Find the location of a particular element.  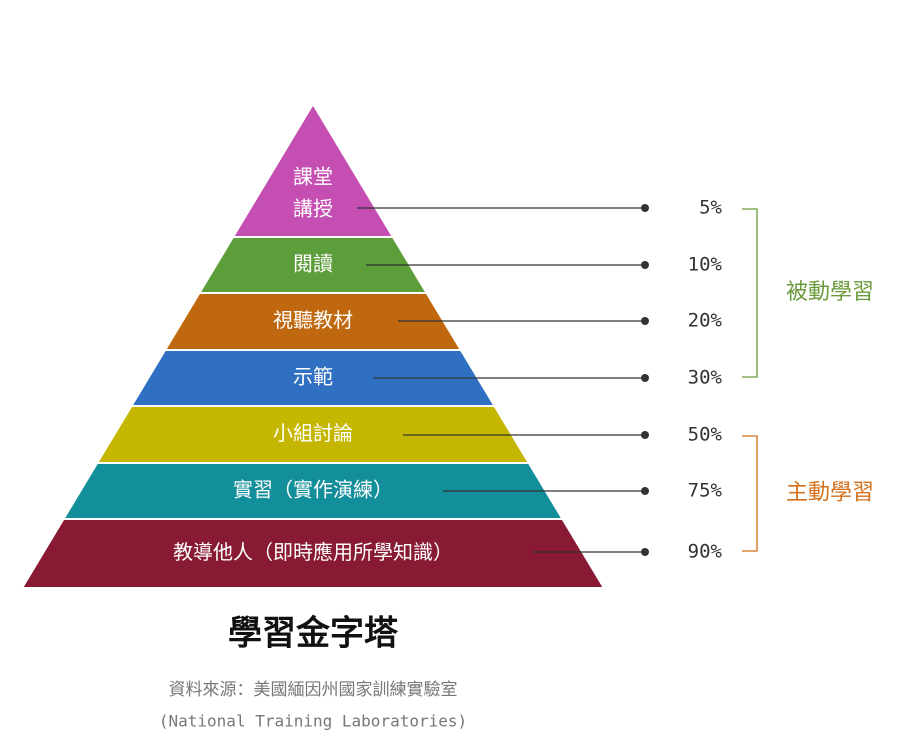

layer-label: 教導他人（即時應用所學知識） is located at coordinates (313, 552).